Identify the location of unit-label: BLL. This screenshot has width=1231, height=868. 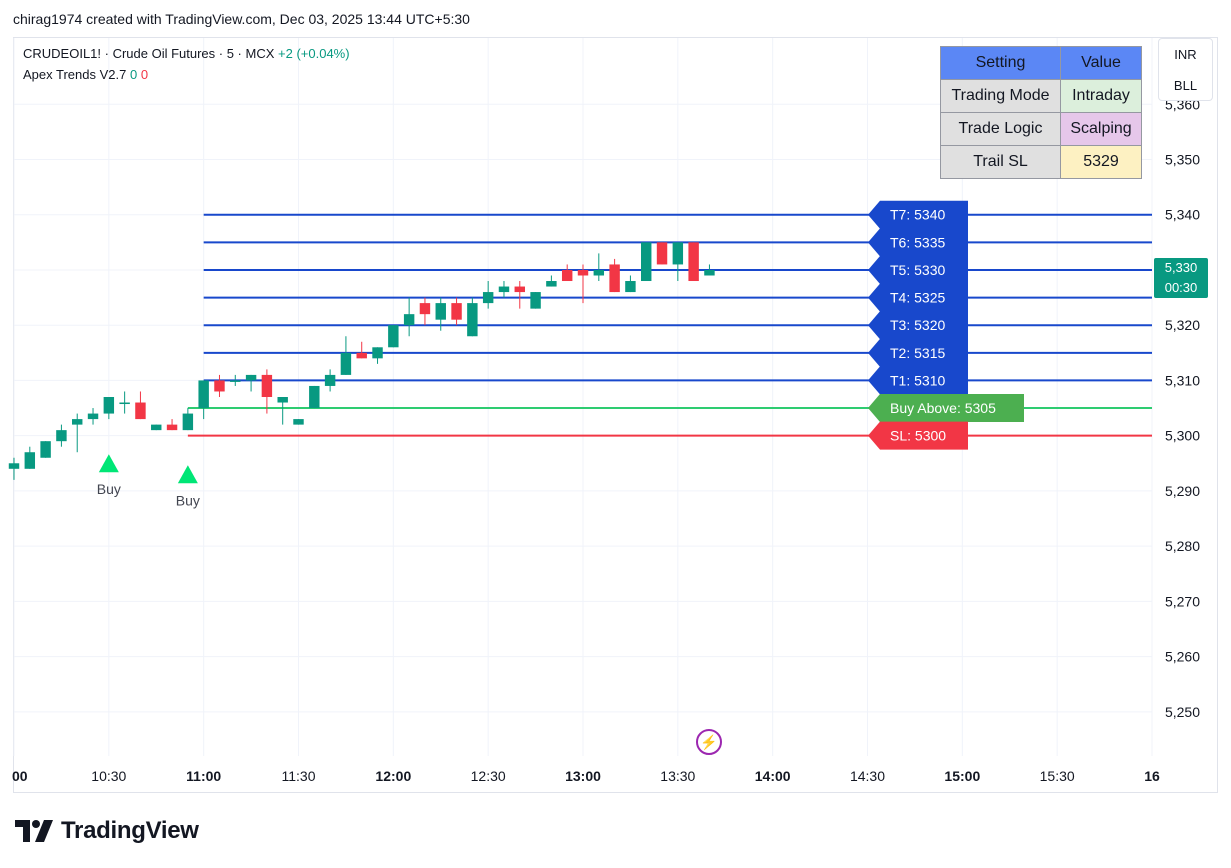
(1185, 85).